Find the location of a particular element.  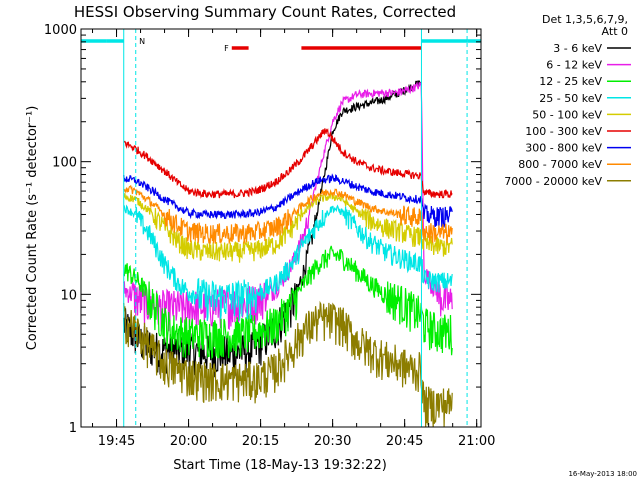

legend-entry-label: 300 - 800 keV is located at coordinates (563, 148).